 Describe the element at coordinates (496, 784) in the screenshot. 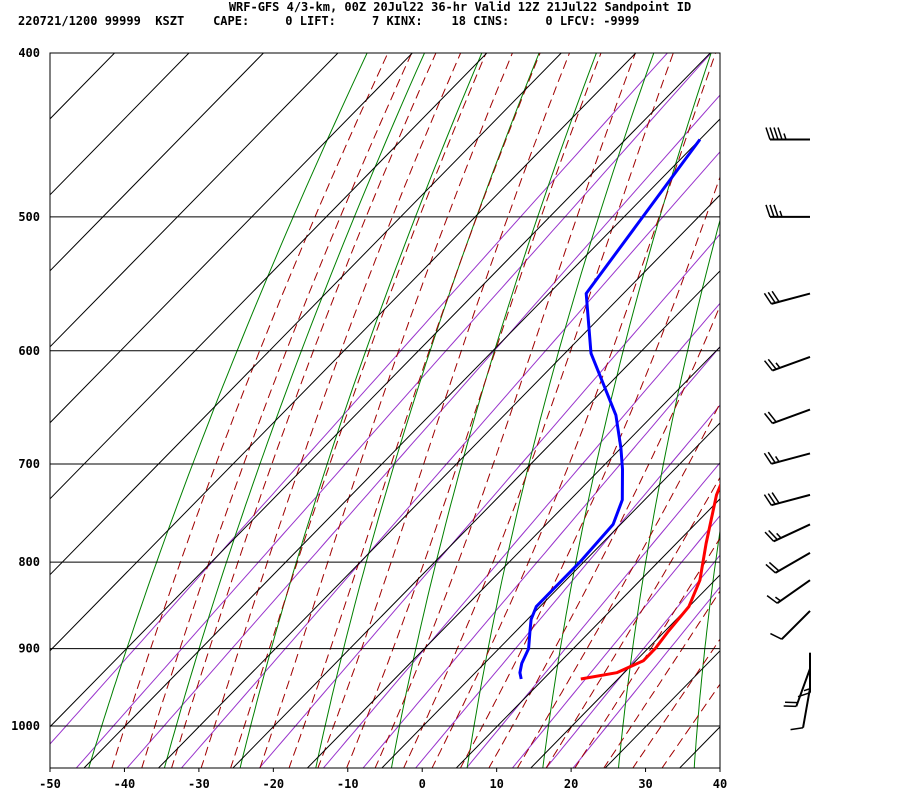

I see `temperature-tick-label: 10` at that location.